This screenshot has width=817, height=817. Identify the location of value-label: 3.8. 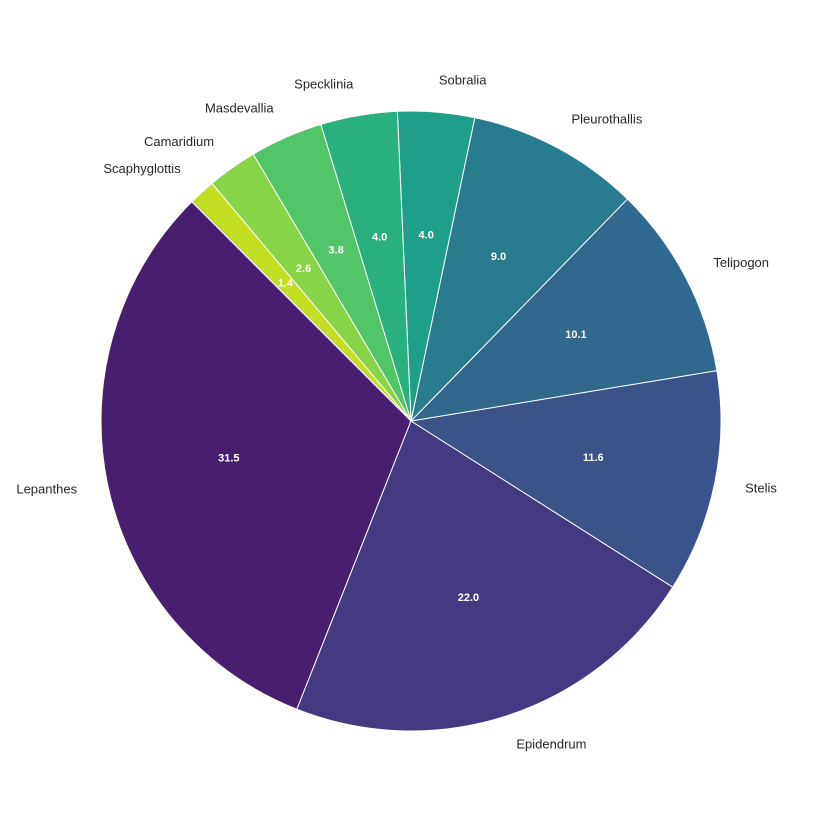
(335, 251).